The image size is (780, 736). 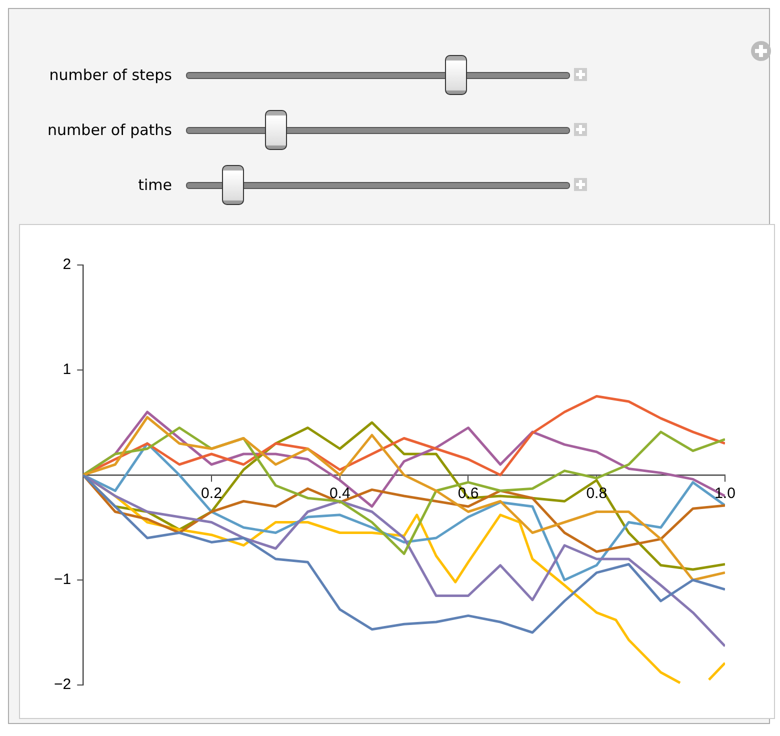 What do you see at coordinates (63, 685) in the screenshot?
I see `y-tick-label: −2` at bounding box center [63, 685].